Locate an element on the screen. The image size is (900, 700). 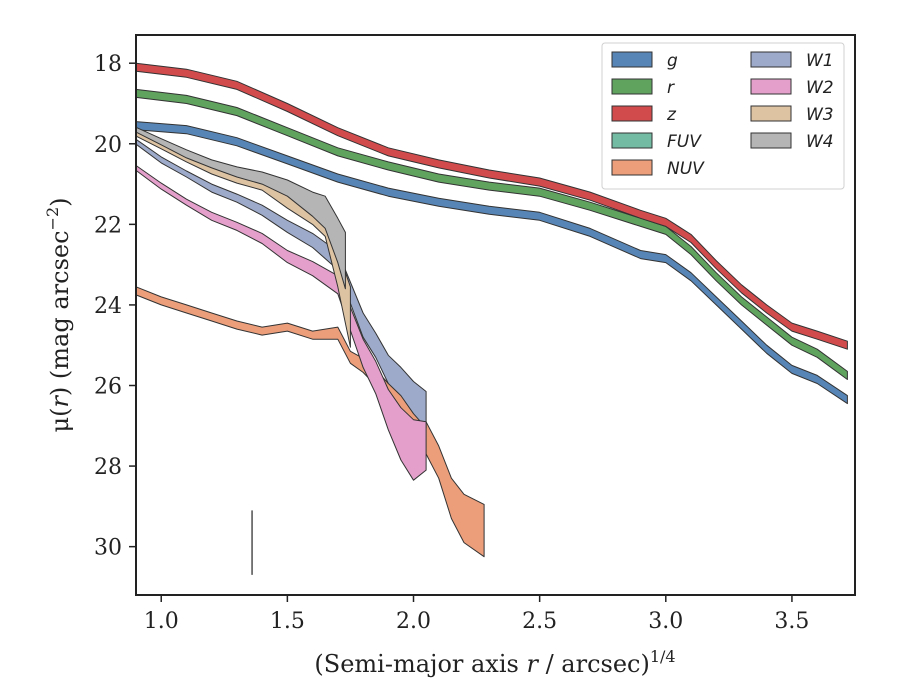
y-axis-label-tail: ) (mag arcsec is located at coordinates (60, 313).